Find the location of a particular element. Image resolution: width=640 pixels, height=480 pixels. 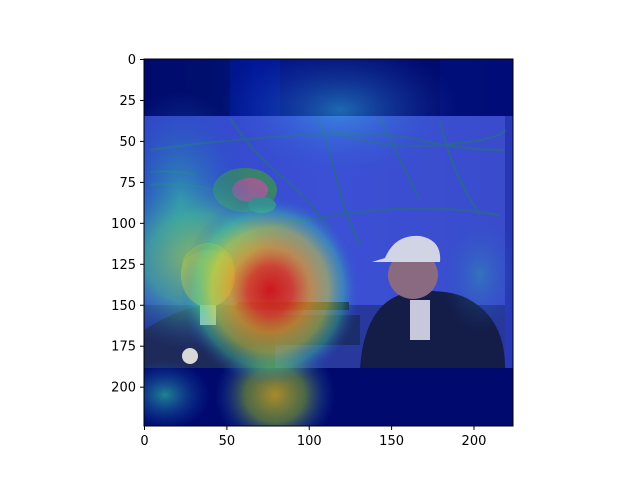

y-tick-label: 125 is located at coordinates (123, 265).